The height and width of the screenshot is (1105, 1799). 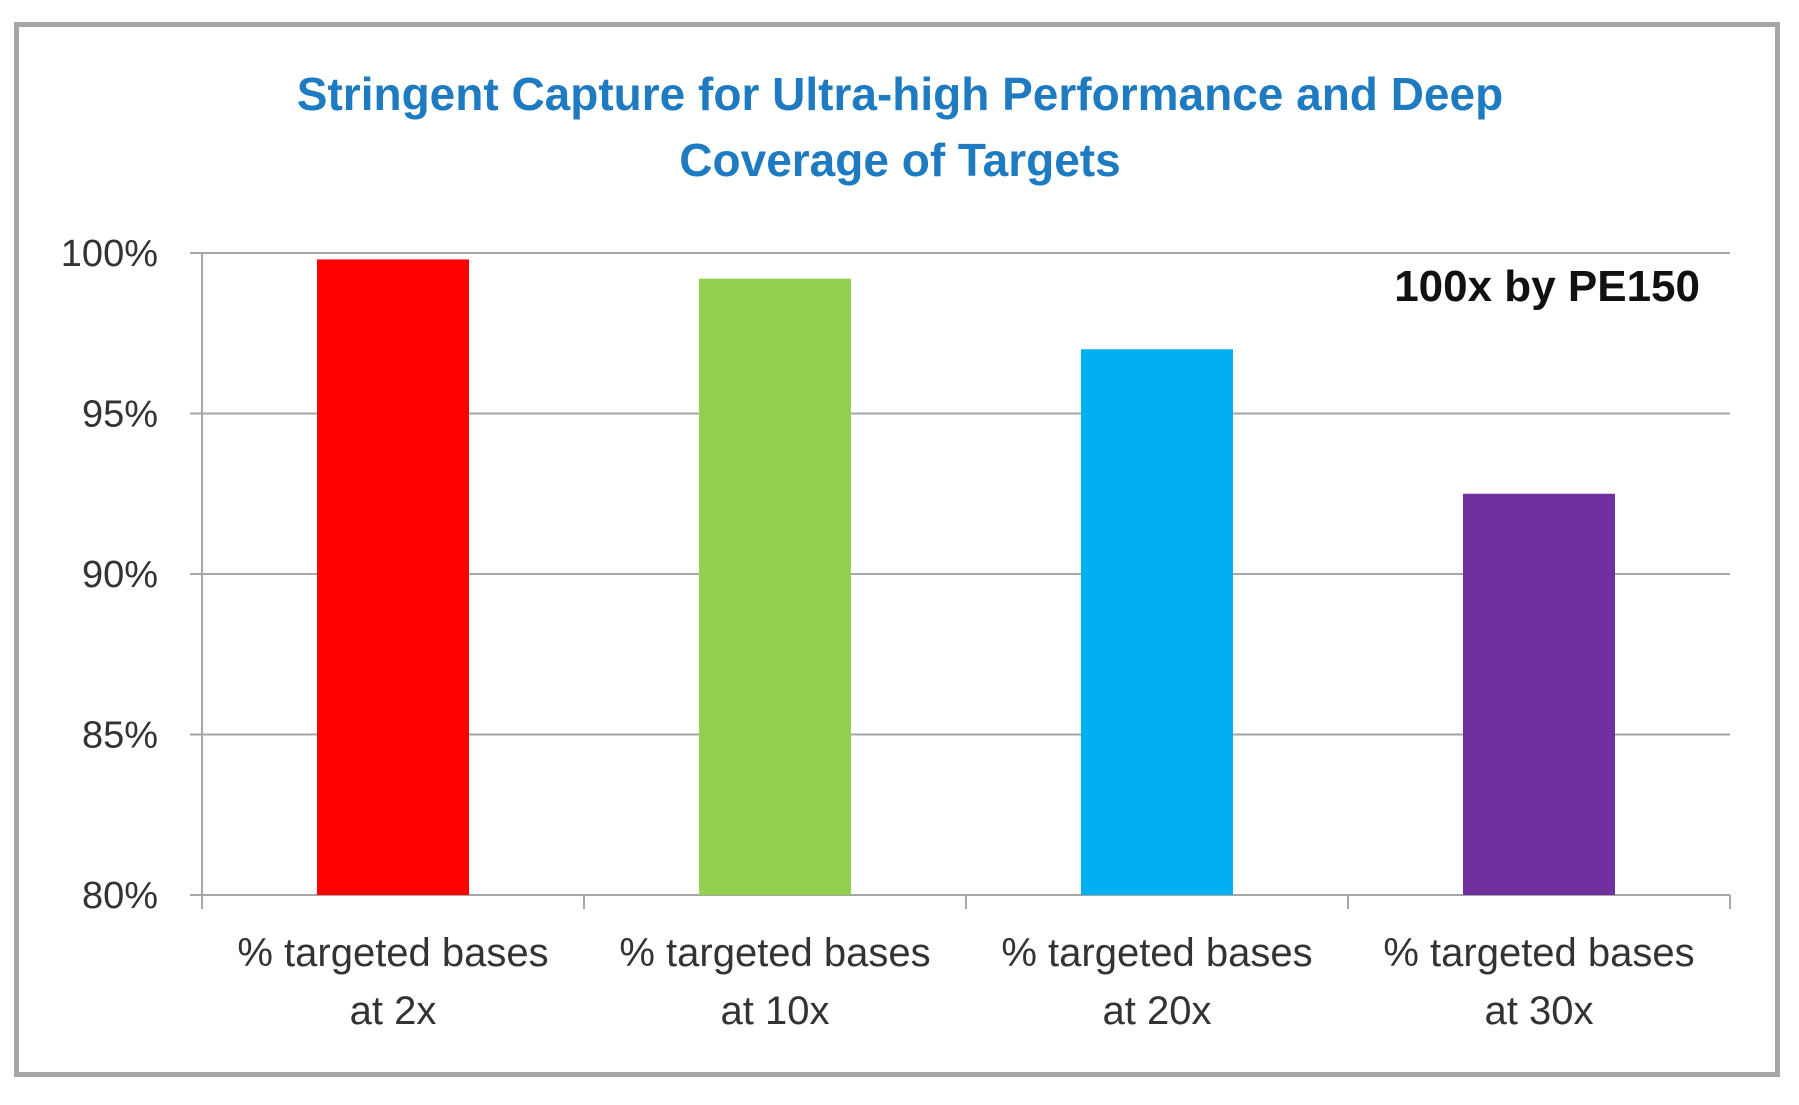 What do you see at coordinates (120, 575) in the screenshot?
I see `y-tick-label: 90%` at bounding box center [120, 575].